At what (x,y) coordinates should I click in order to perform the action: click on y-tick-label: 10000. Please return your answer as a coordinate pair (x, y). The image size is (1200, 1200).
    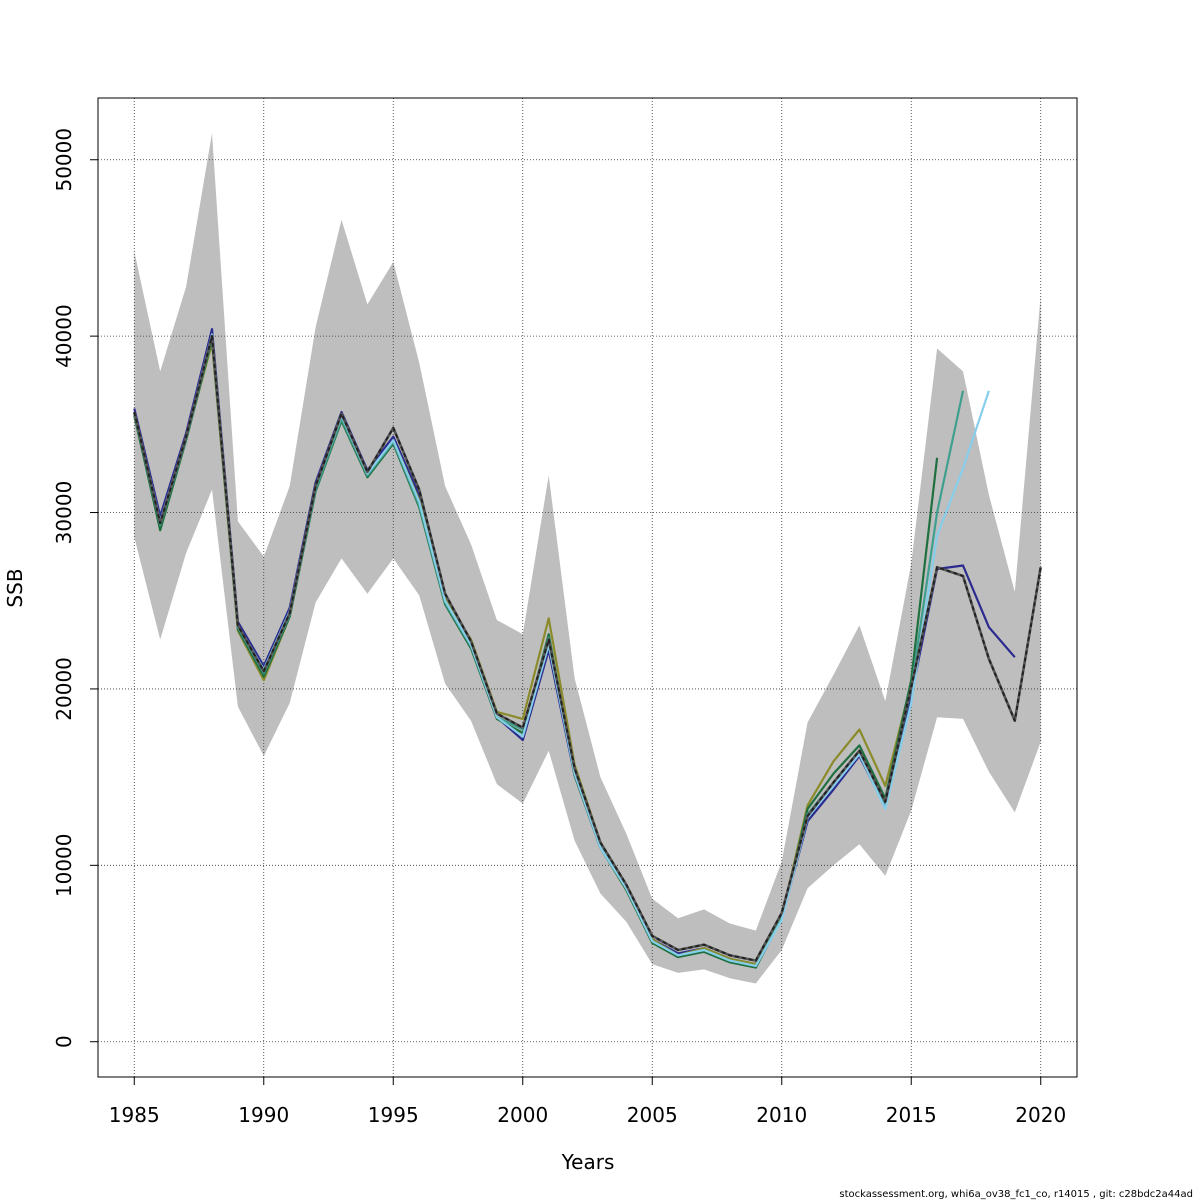
    Looking at the image, I should click on (64, 865).